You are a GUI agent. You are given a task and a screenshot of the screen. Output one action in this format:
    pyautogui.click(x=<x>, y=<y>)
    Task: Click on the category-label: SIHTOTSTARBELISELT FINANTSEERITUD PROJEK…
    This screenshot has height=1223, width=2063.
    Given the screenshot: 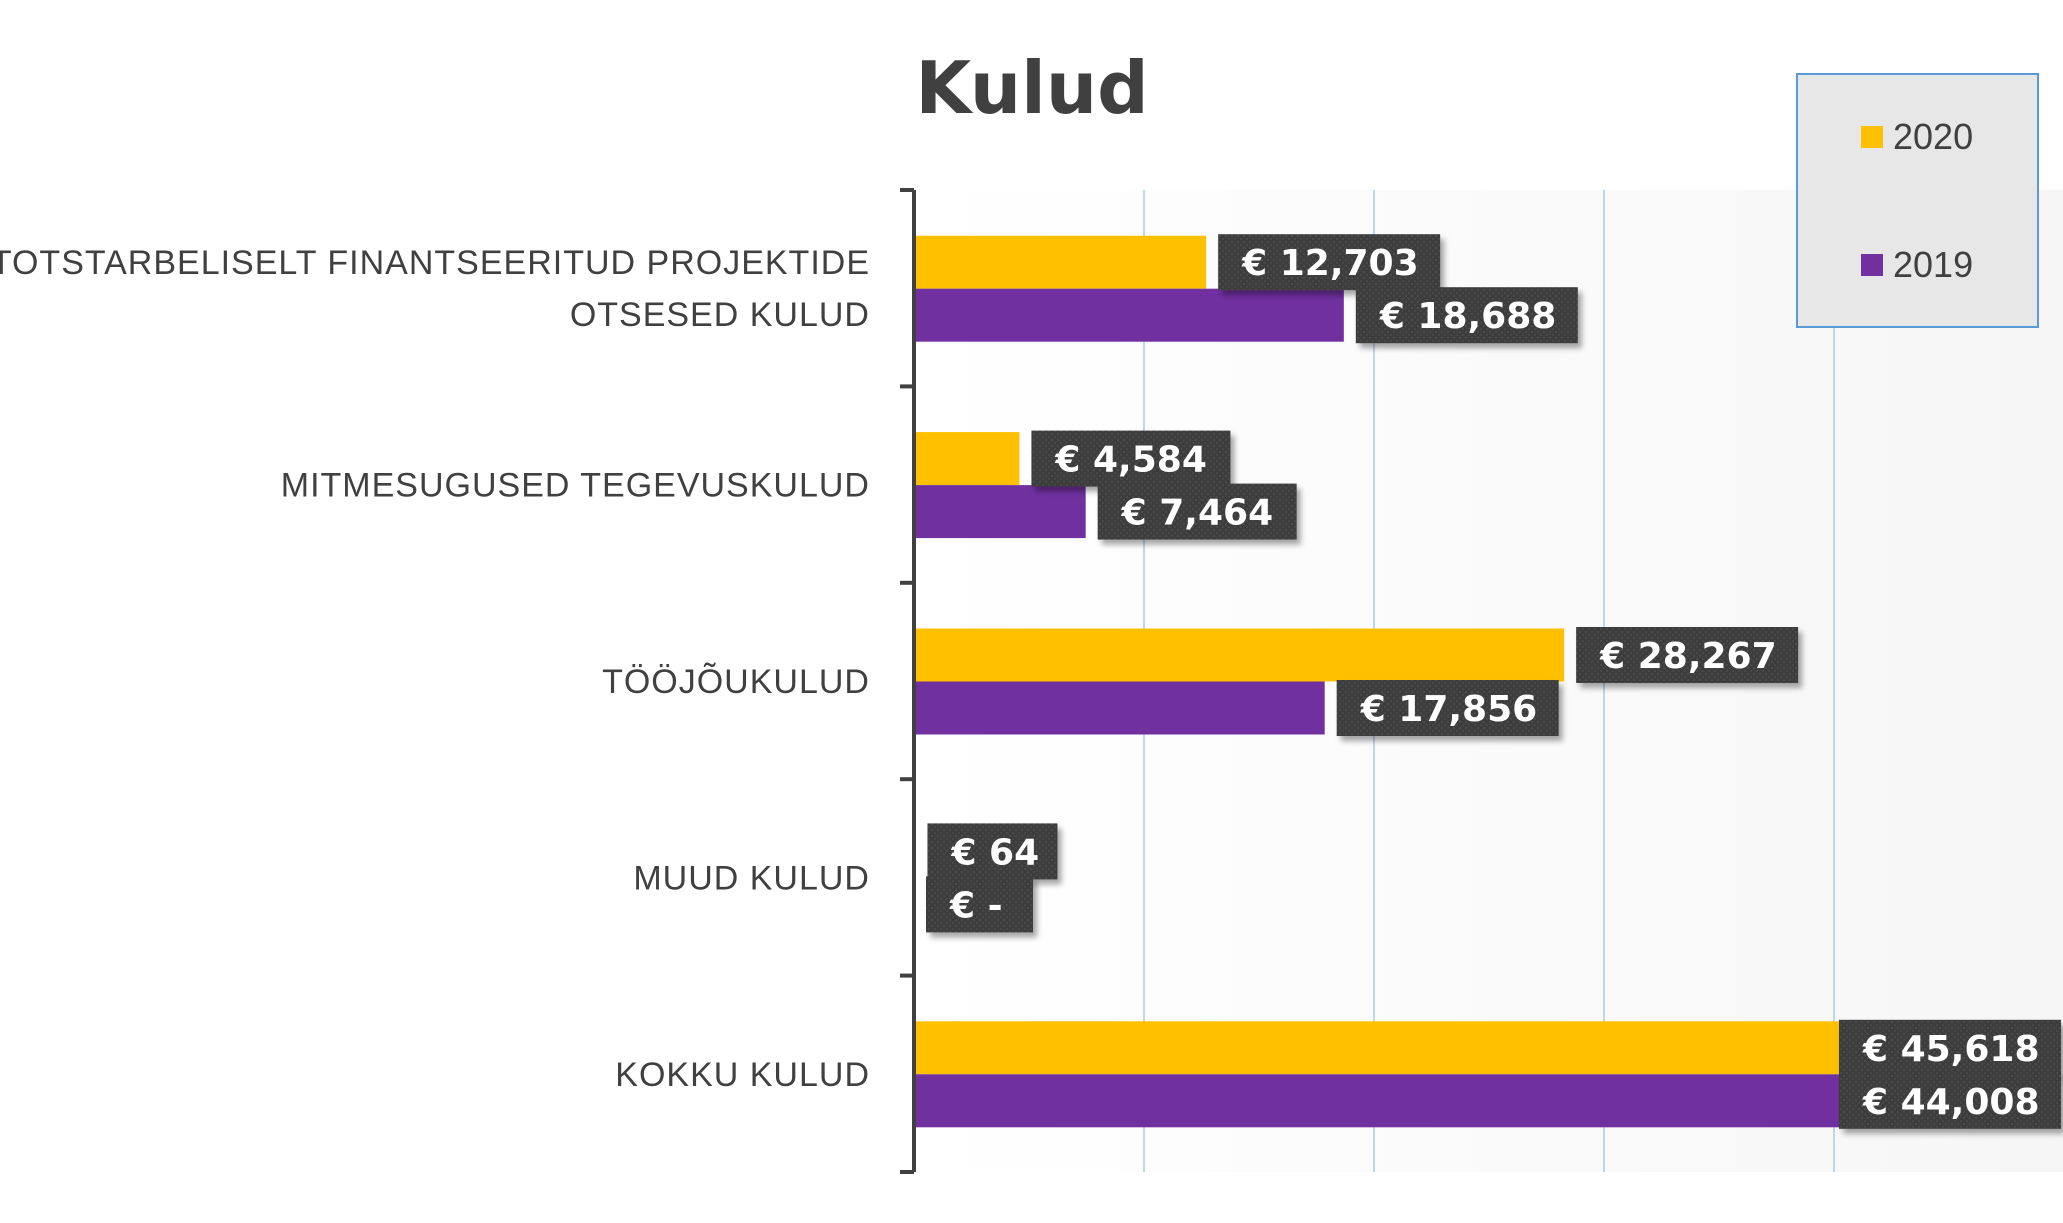 What is the action you would take?
    pyautogui.click(x=435, y=263)
    